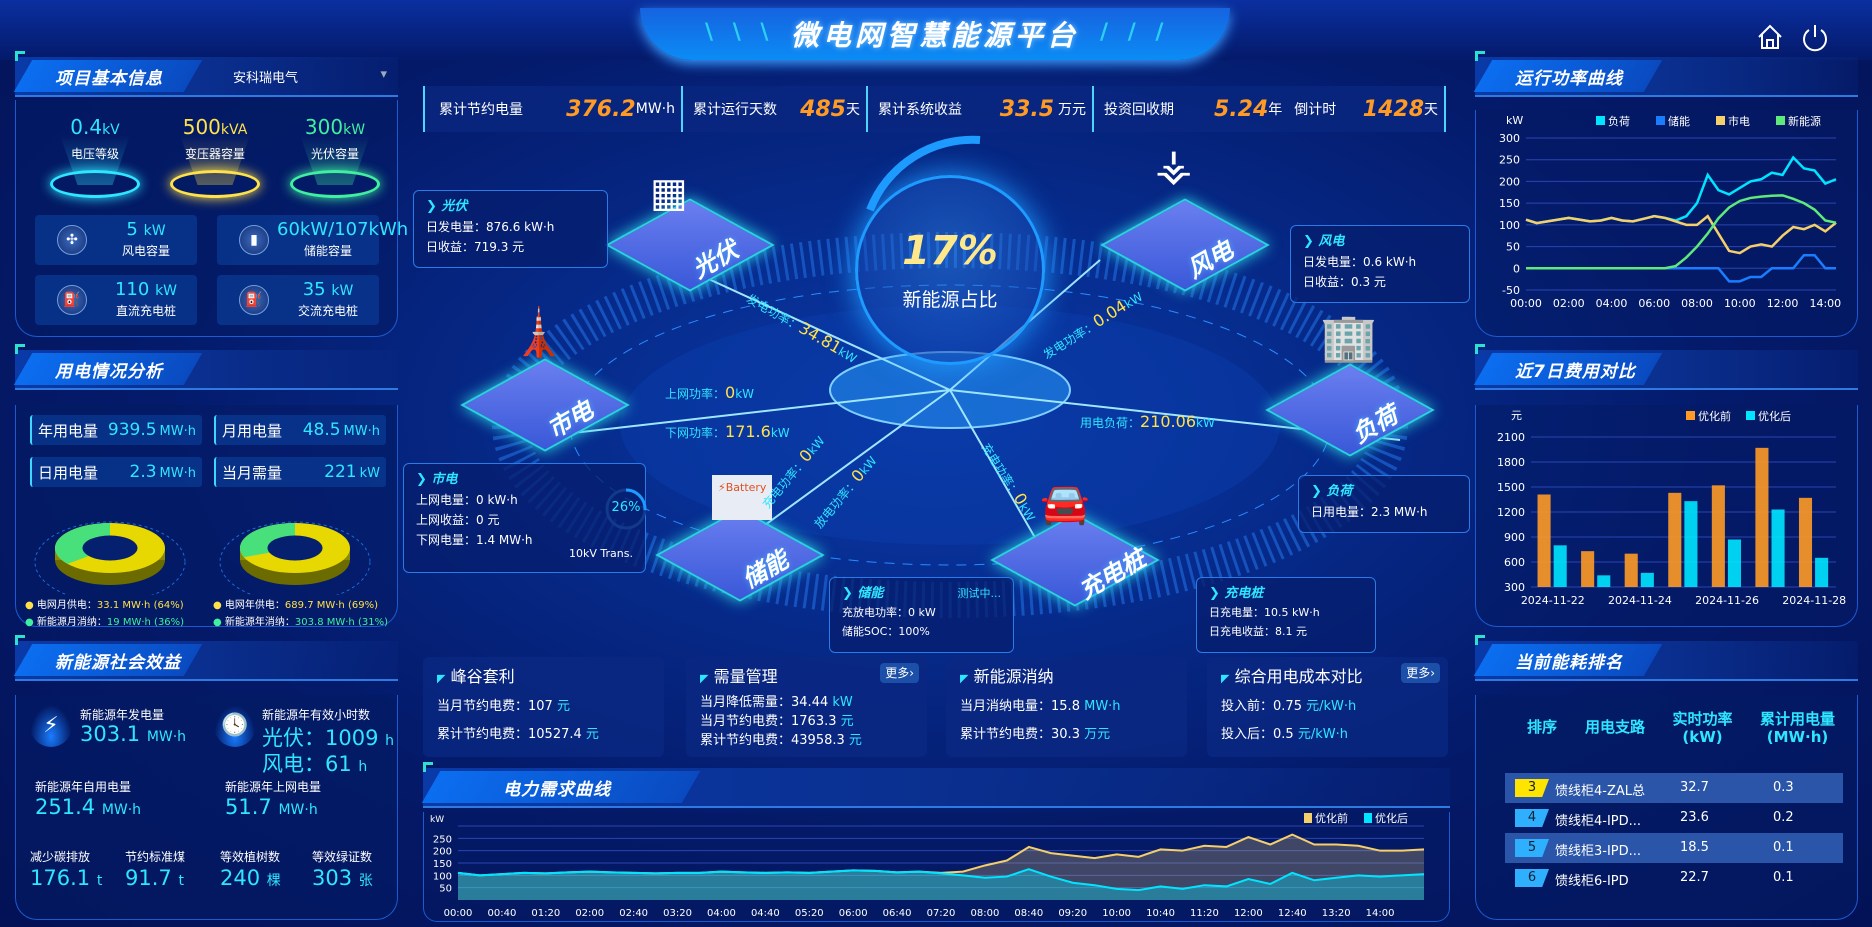 This screenshot has height=927, width=1872. Describe the element at coordinates (266, 78) in the screenshot. I see `project-selector-value: 安科瑞电气` at that location.